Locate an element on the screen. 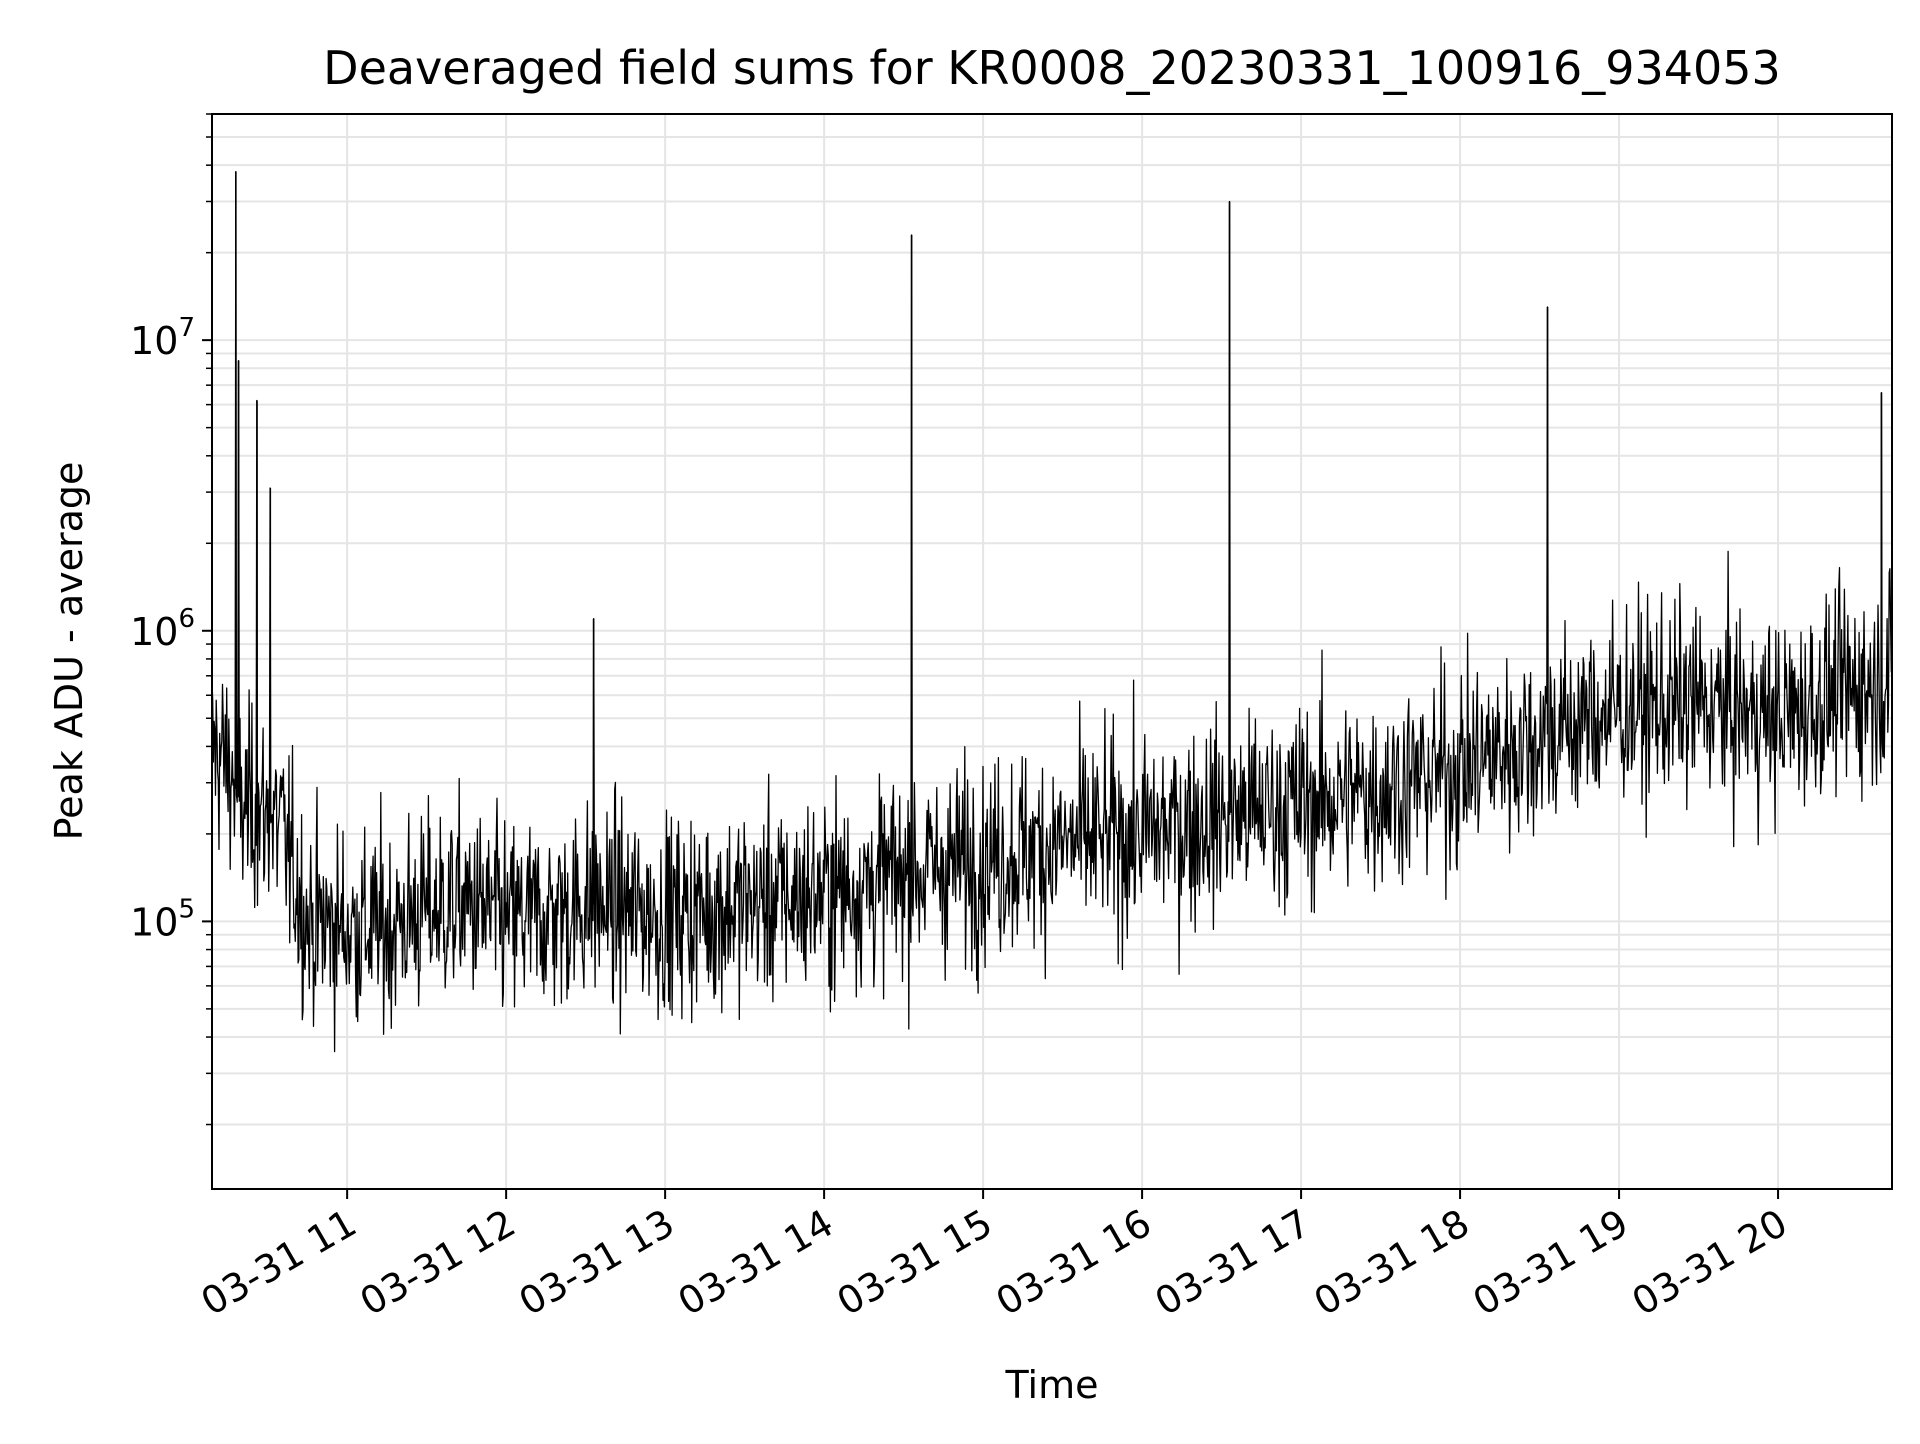  y-axis: 10⁵ 10⁶ 10⁷ is located at coordinates (171, 619).